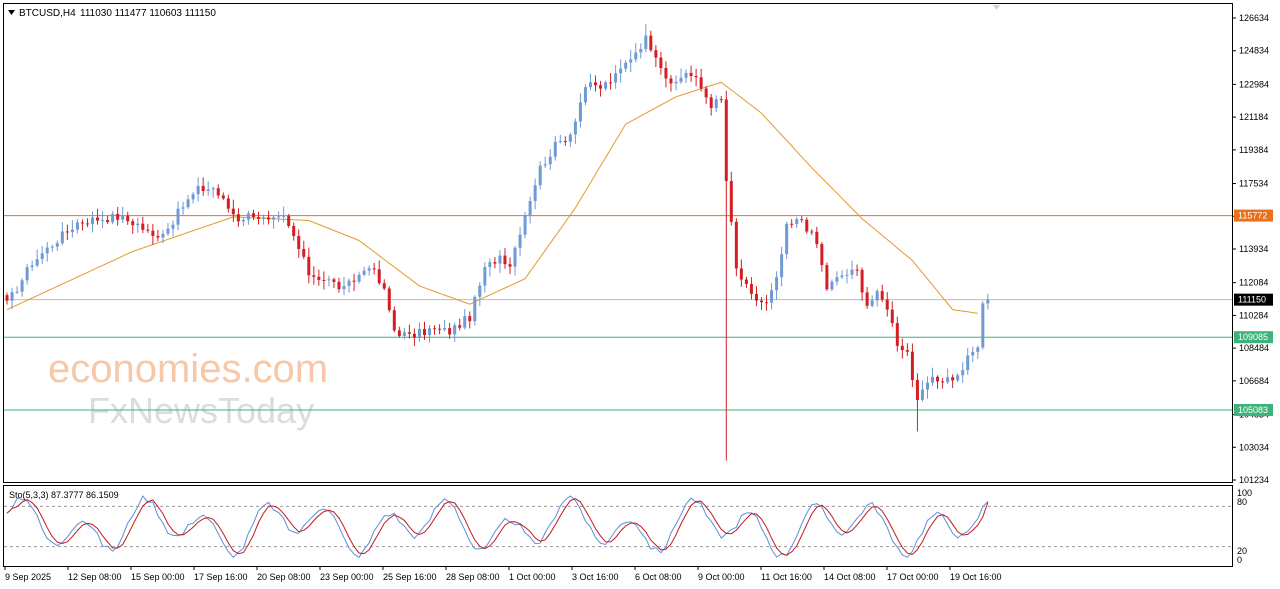 This screenshot has height=589, width=1280. Describe the element at coordinates (11, 12) in the screenshot. I see `symbol-menu-icon` at that location.